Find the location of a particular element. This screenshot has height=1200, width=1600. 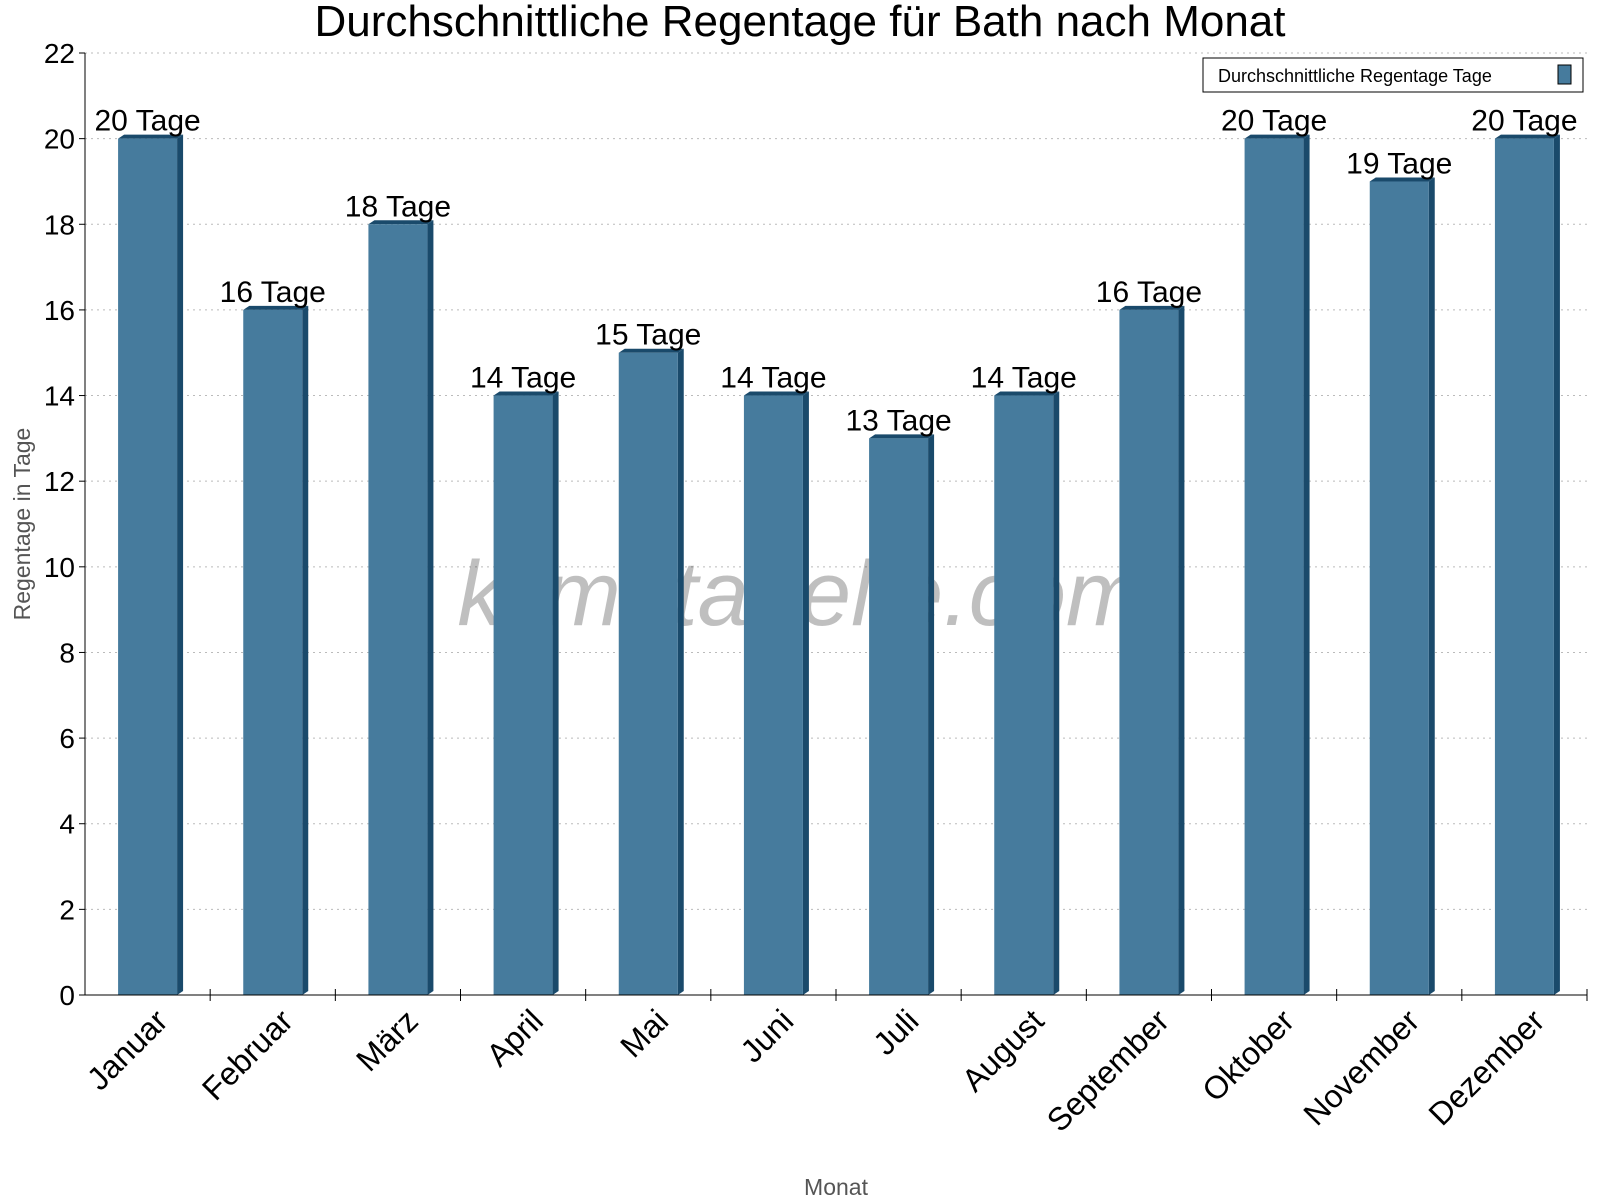

y-tick-label: 8 is located at coordinates (67, 652).